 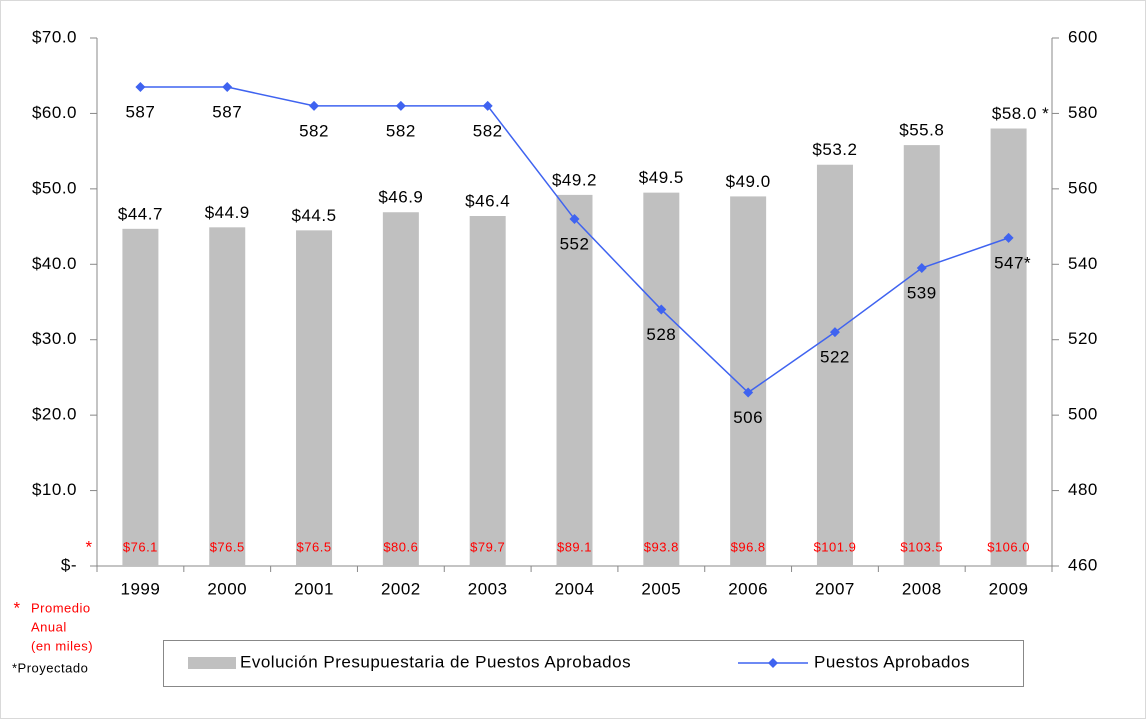 I want to click on y-tick-label: $20.0, so click(x=54, y=414).